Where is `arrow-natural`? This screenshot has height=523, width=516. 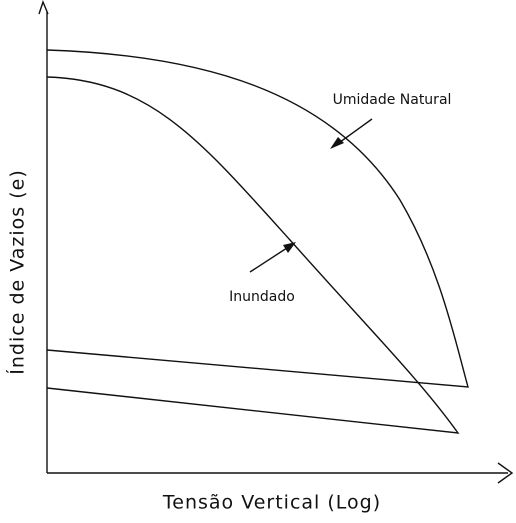
arrow-natural is located at coordinates (354, 132).